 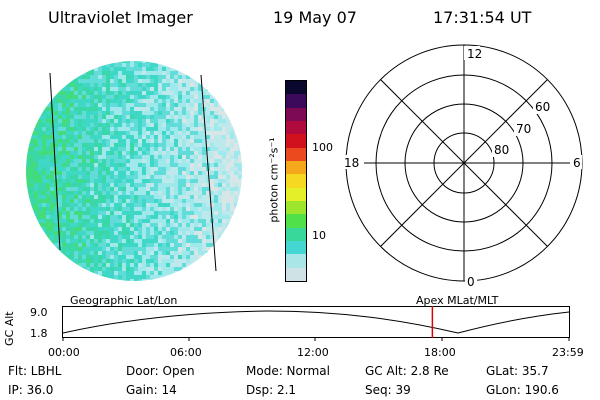 What do you see at coordinates (523, 129) in the screenshot?
I see `lat-label-70: 70` at bounding box center [523, 129].